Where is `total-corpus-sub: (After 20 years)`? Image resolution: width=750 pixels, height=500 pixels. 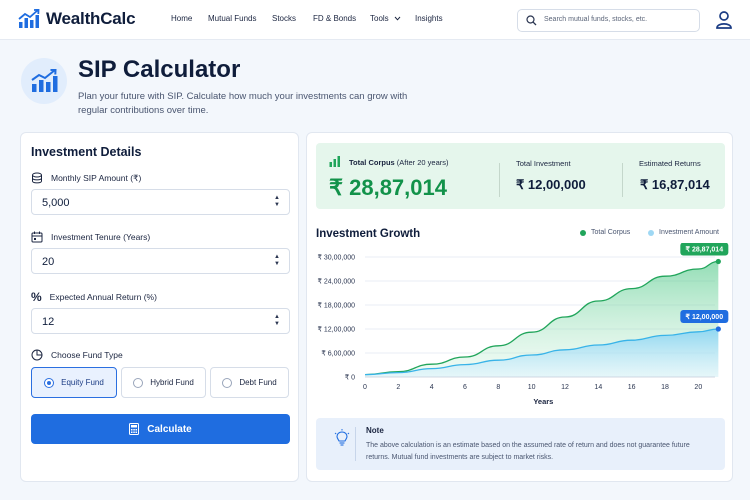
total-corpus-sub: (After 20 years) is located at coordinates (422, 162).